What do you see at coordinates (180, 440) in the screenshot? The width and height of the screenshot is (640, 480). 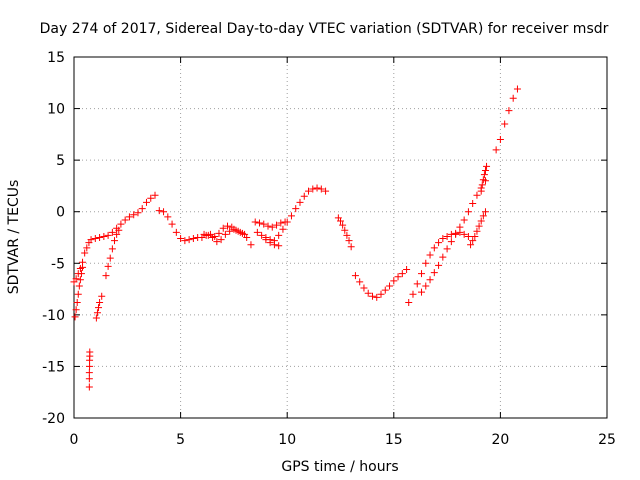 I see `x-tick-label: 5` at bounding box center [180, 440].